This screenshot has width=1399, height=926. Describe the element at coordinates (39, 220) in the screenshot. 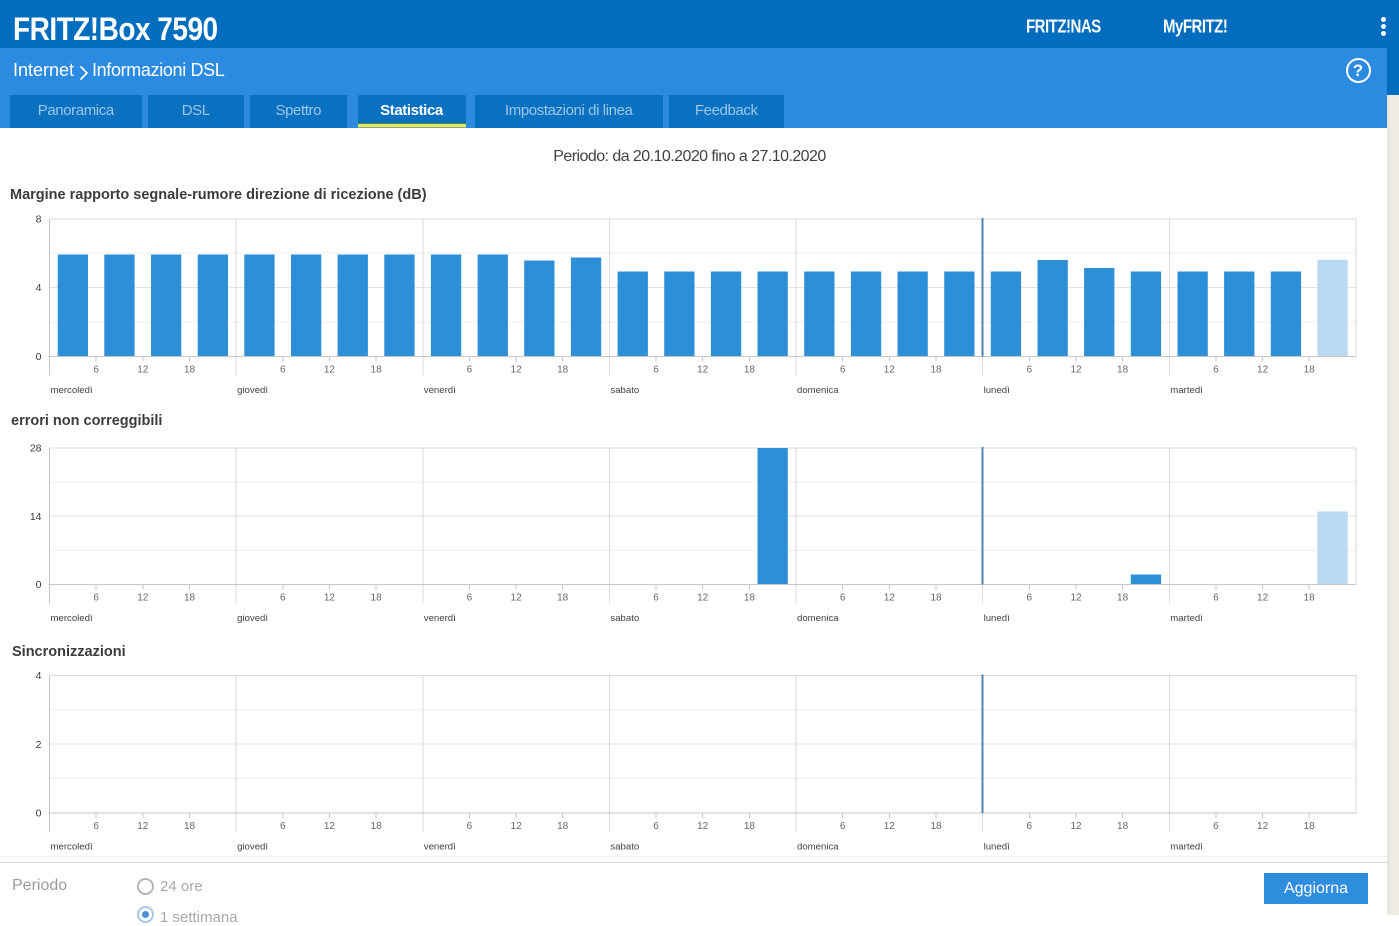

I see `svg-text: 8` at that location.